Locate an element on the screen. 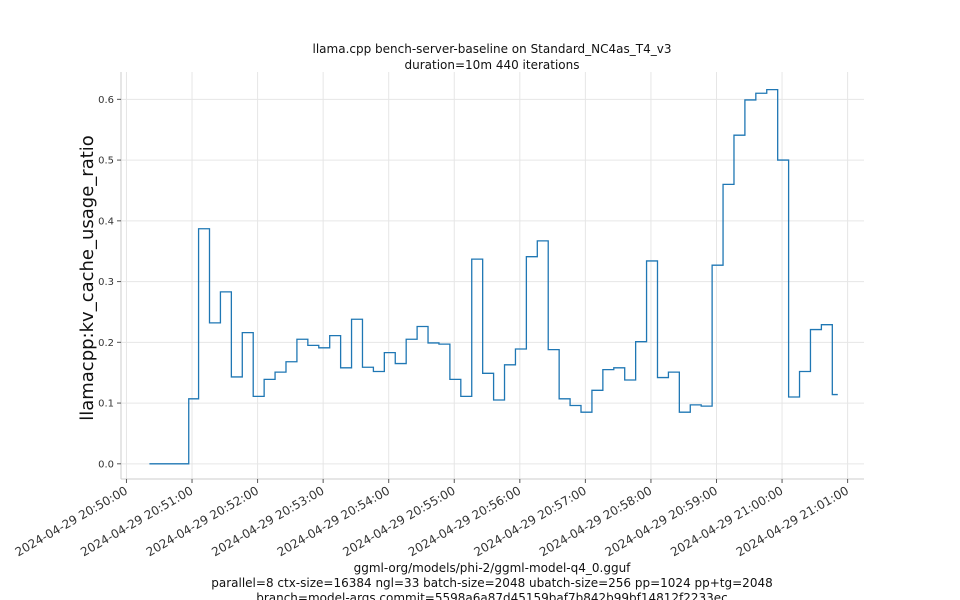 This screenshot has height=600, width=960. x-tick-label: 2024-04-29 20:56:00 is located at coordinates (464, 521).